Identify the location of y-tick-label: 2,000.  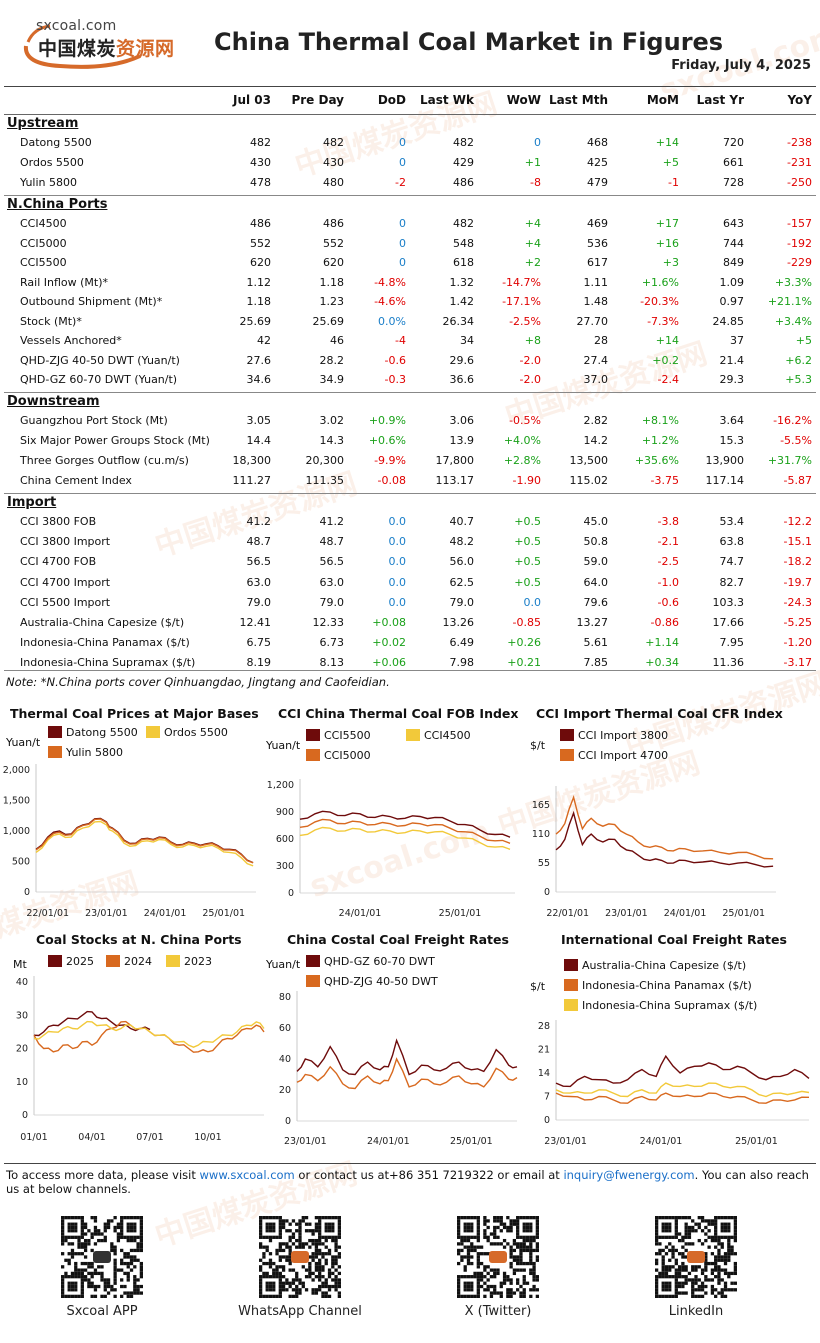
(16, 770).